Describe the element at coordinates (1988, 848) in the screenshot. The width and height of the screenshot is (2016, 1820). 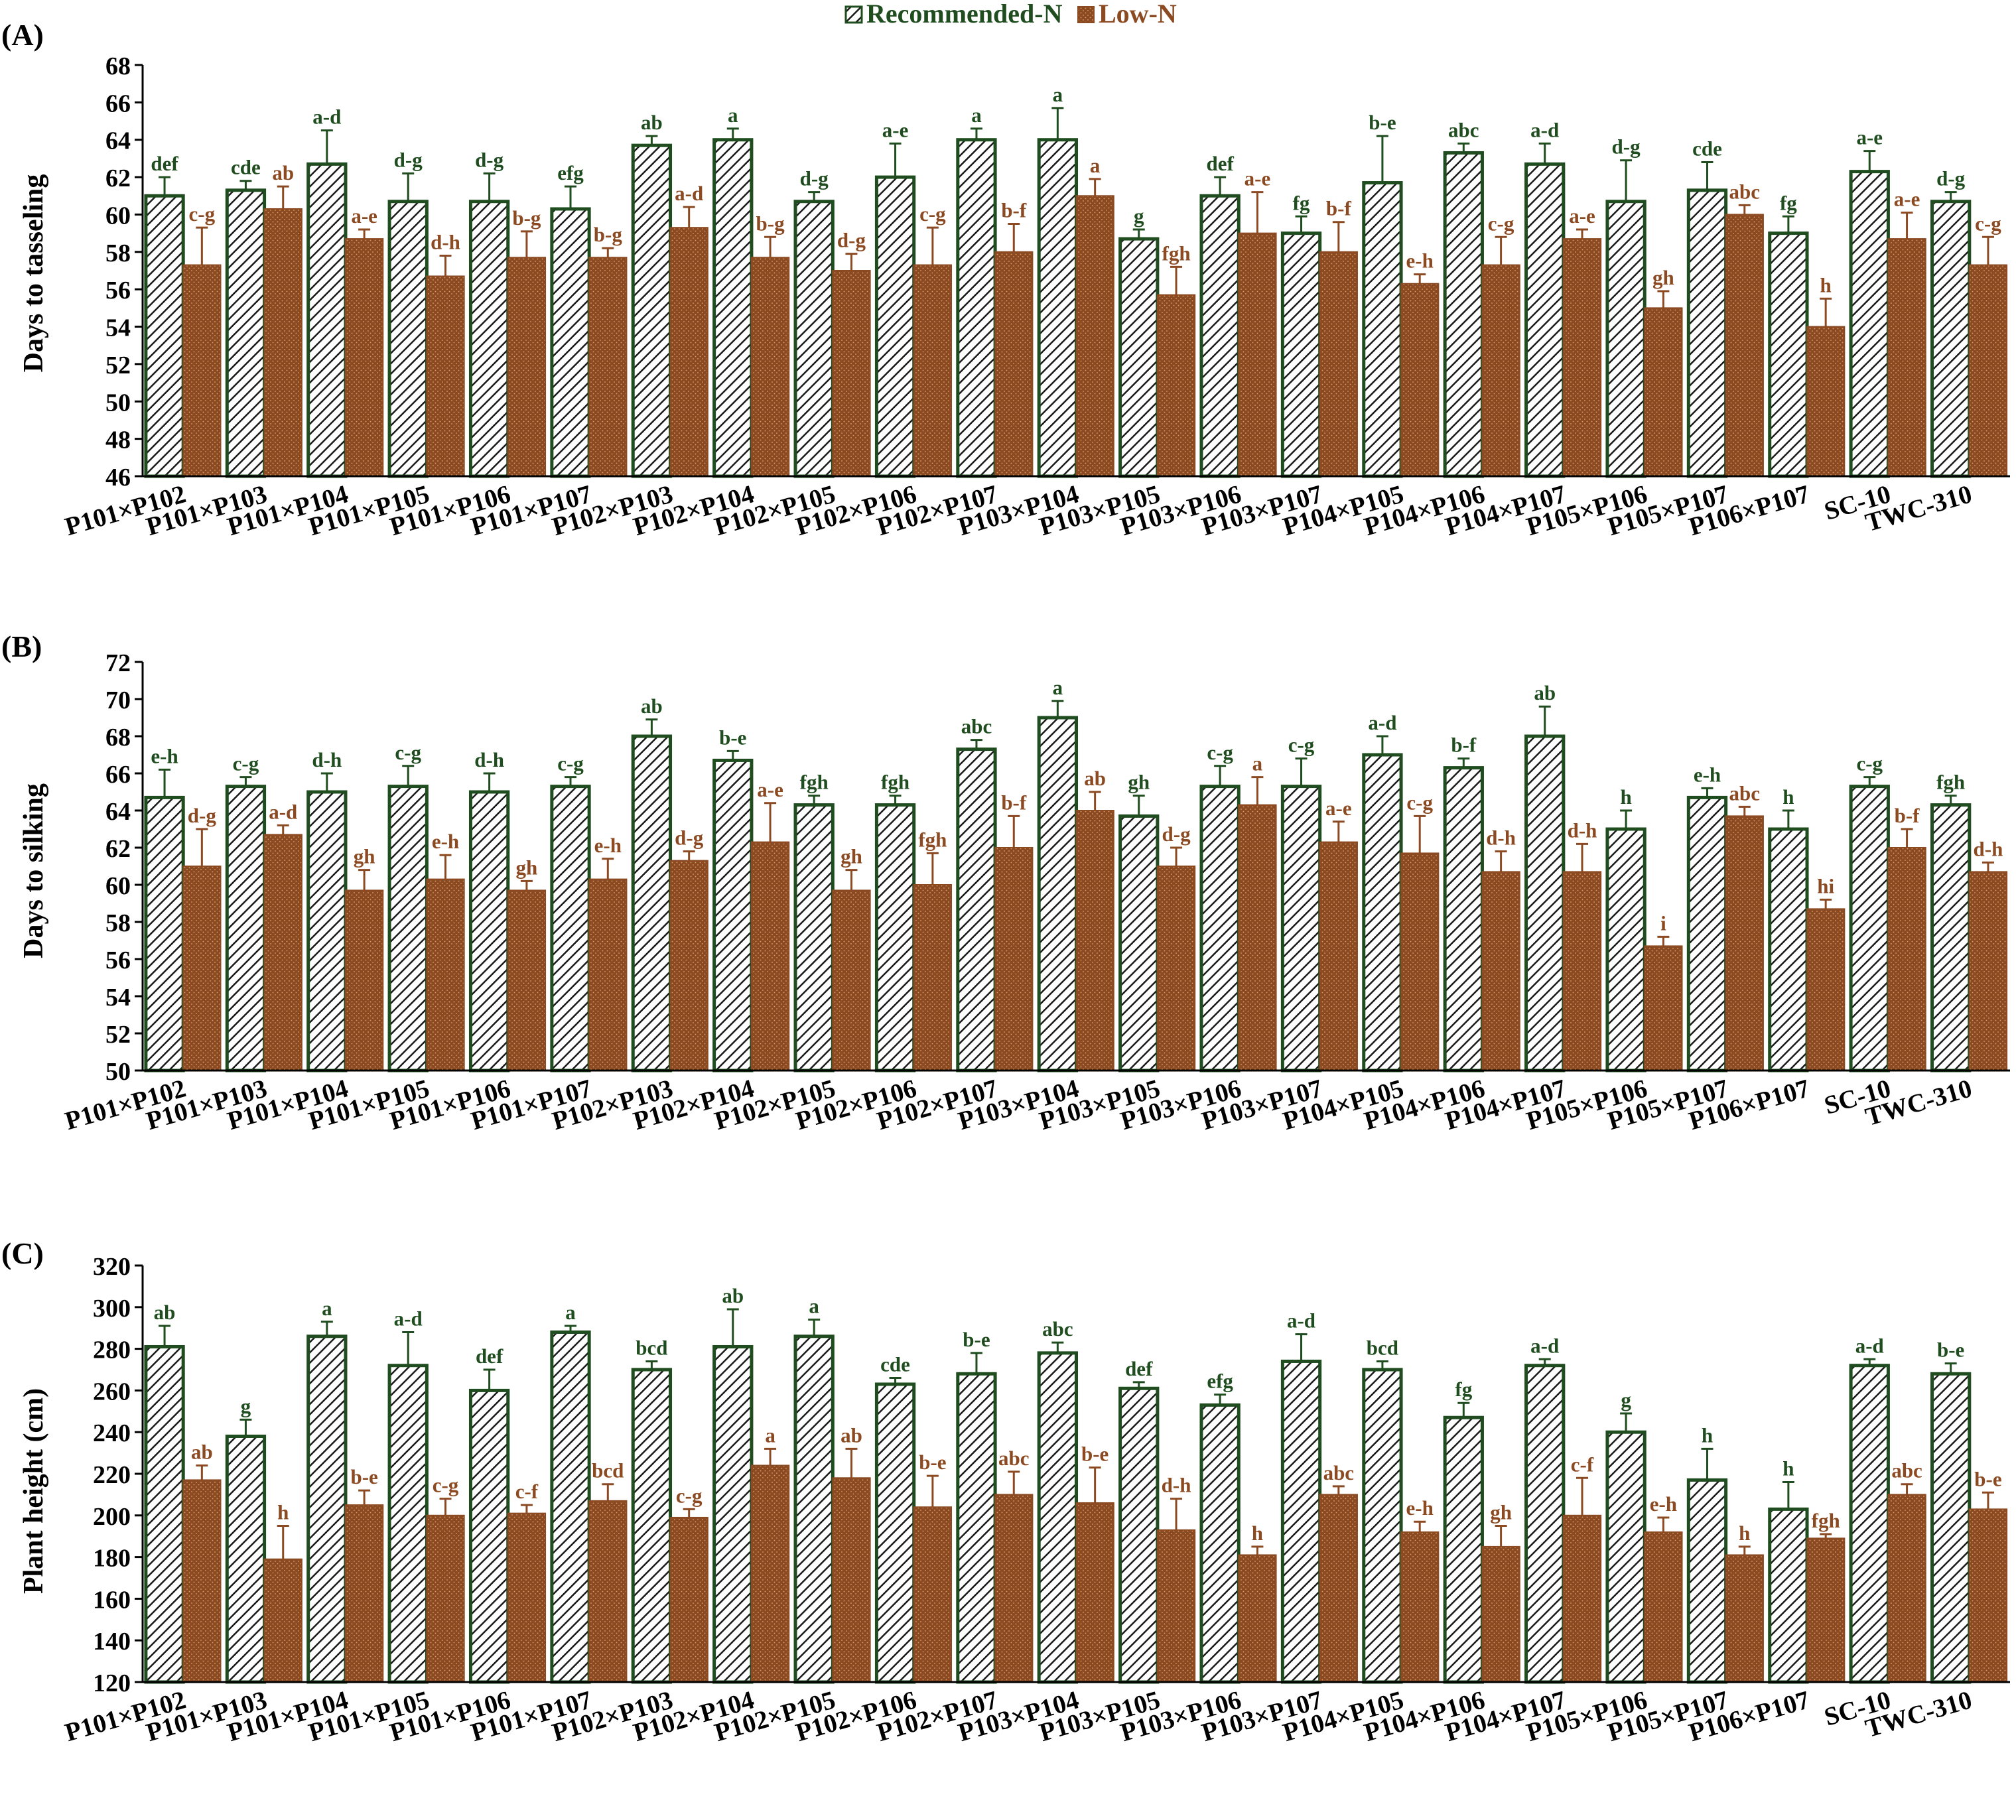
I see `letter-low-n: d-h` at that location.